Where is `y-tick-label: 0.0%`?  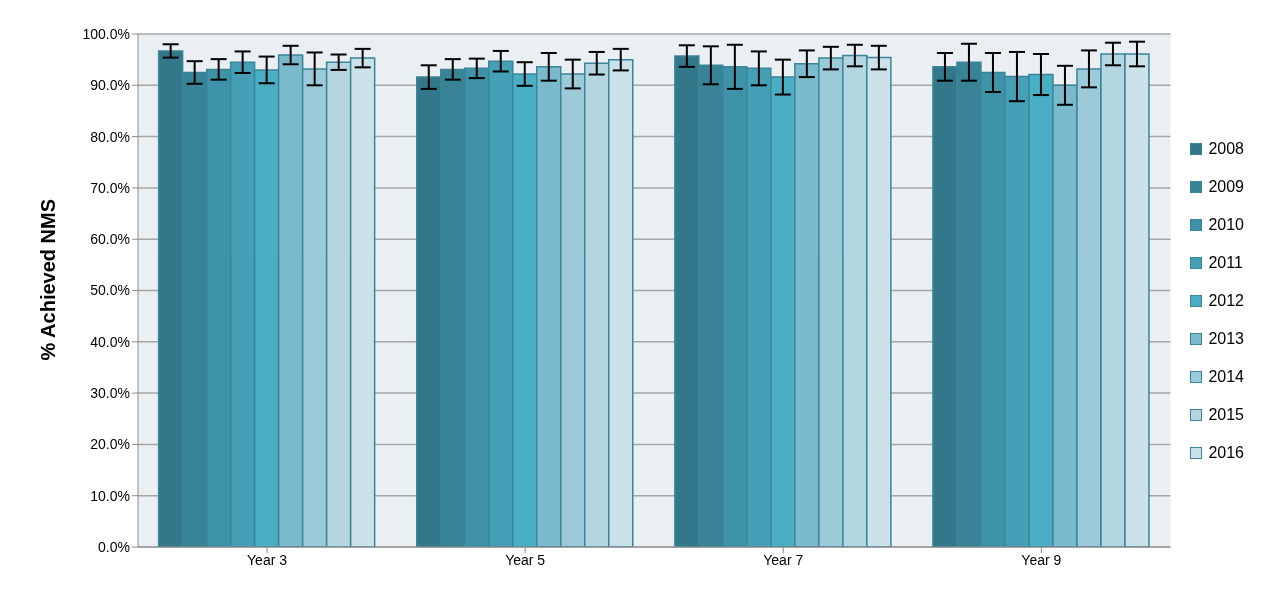 y-tick-label: 0.0% is located at coordinates (114, 546).